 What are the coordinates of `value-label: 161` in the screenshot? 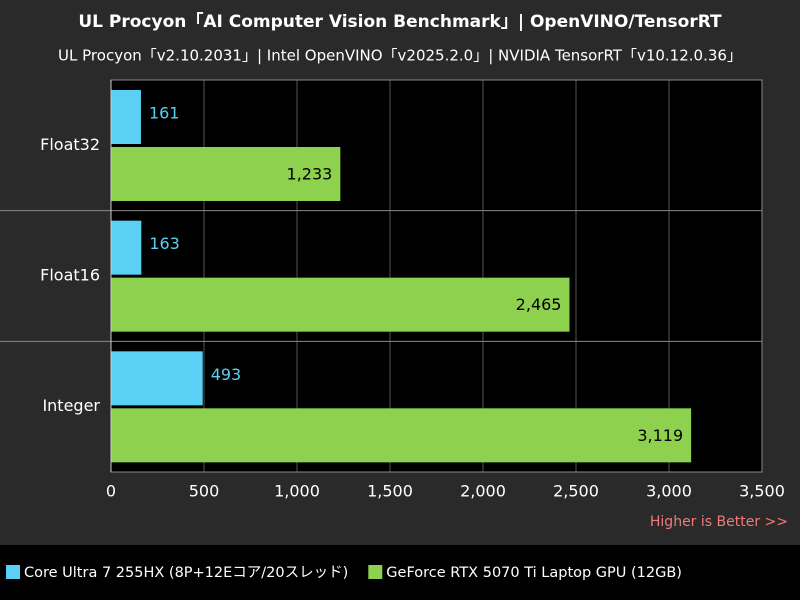 It's located at (164, 113).